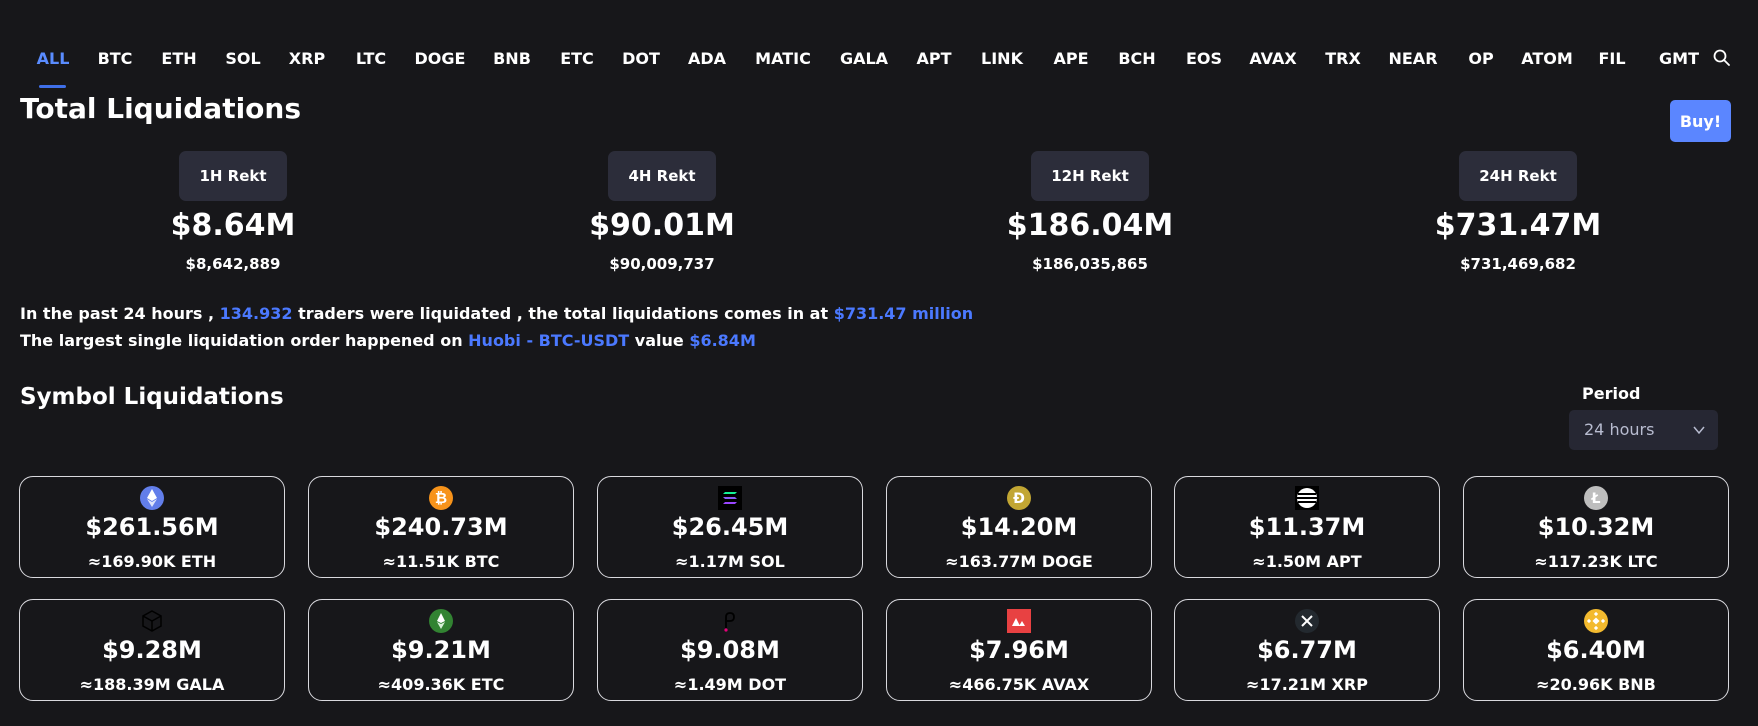 This screenshot has height=726, width=1758. Describe the element at coordinates (1204, 58) in the screenshot. I see `tab-eos: EOS` at that location.